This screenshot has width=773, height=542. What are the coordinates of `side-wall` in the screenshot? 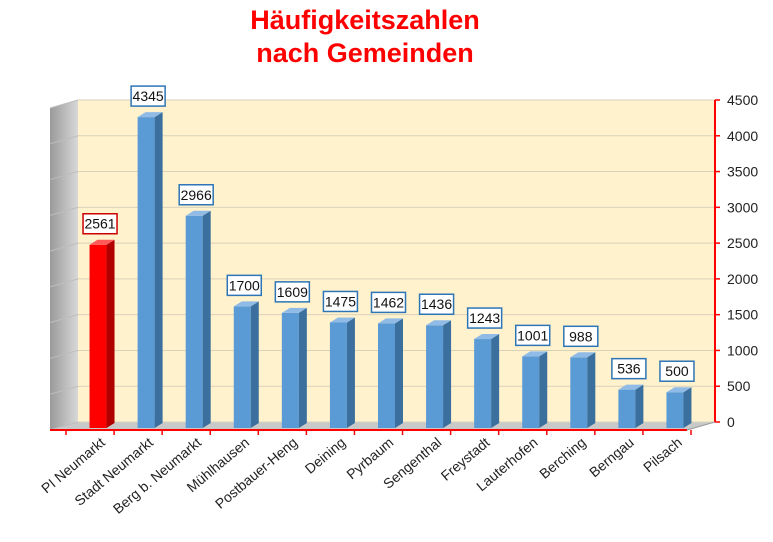 It's located at (64, 265).